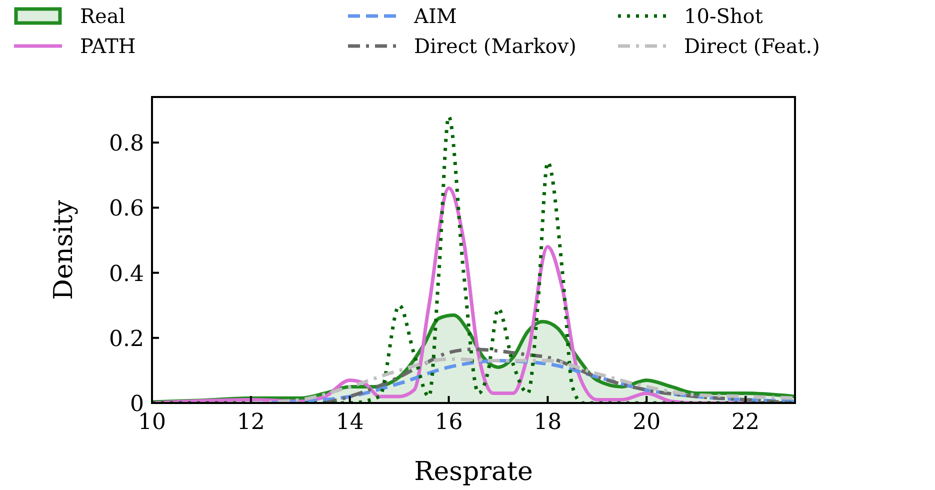 The height and width of the screenshot is (490, 935). What do you see at coordinates (152, 422) in the screenshot?
I see `x-tick-label: 10` at bounding box center [152, 422].